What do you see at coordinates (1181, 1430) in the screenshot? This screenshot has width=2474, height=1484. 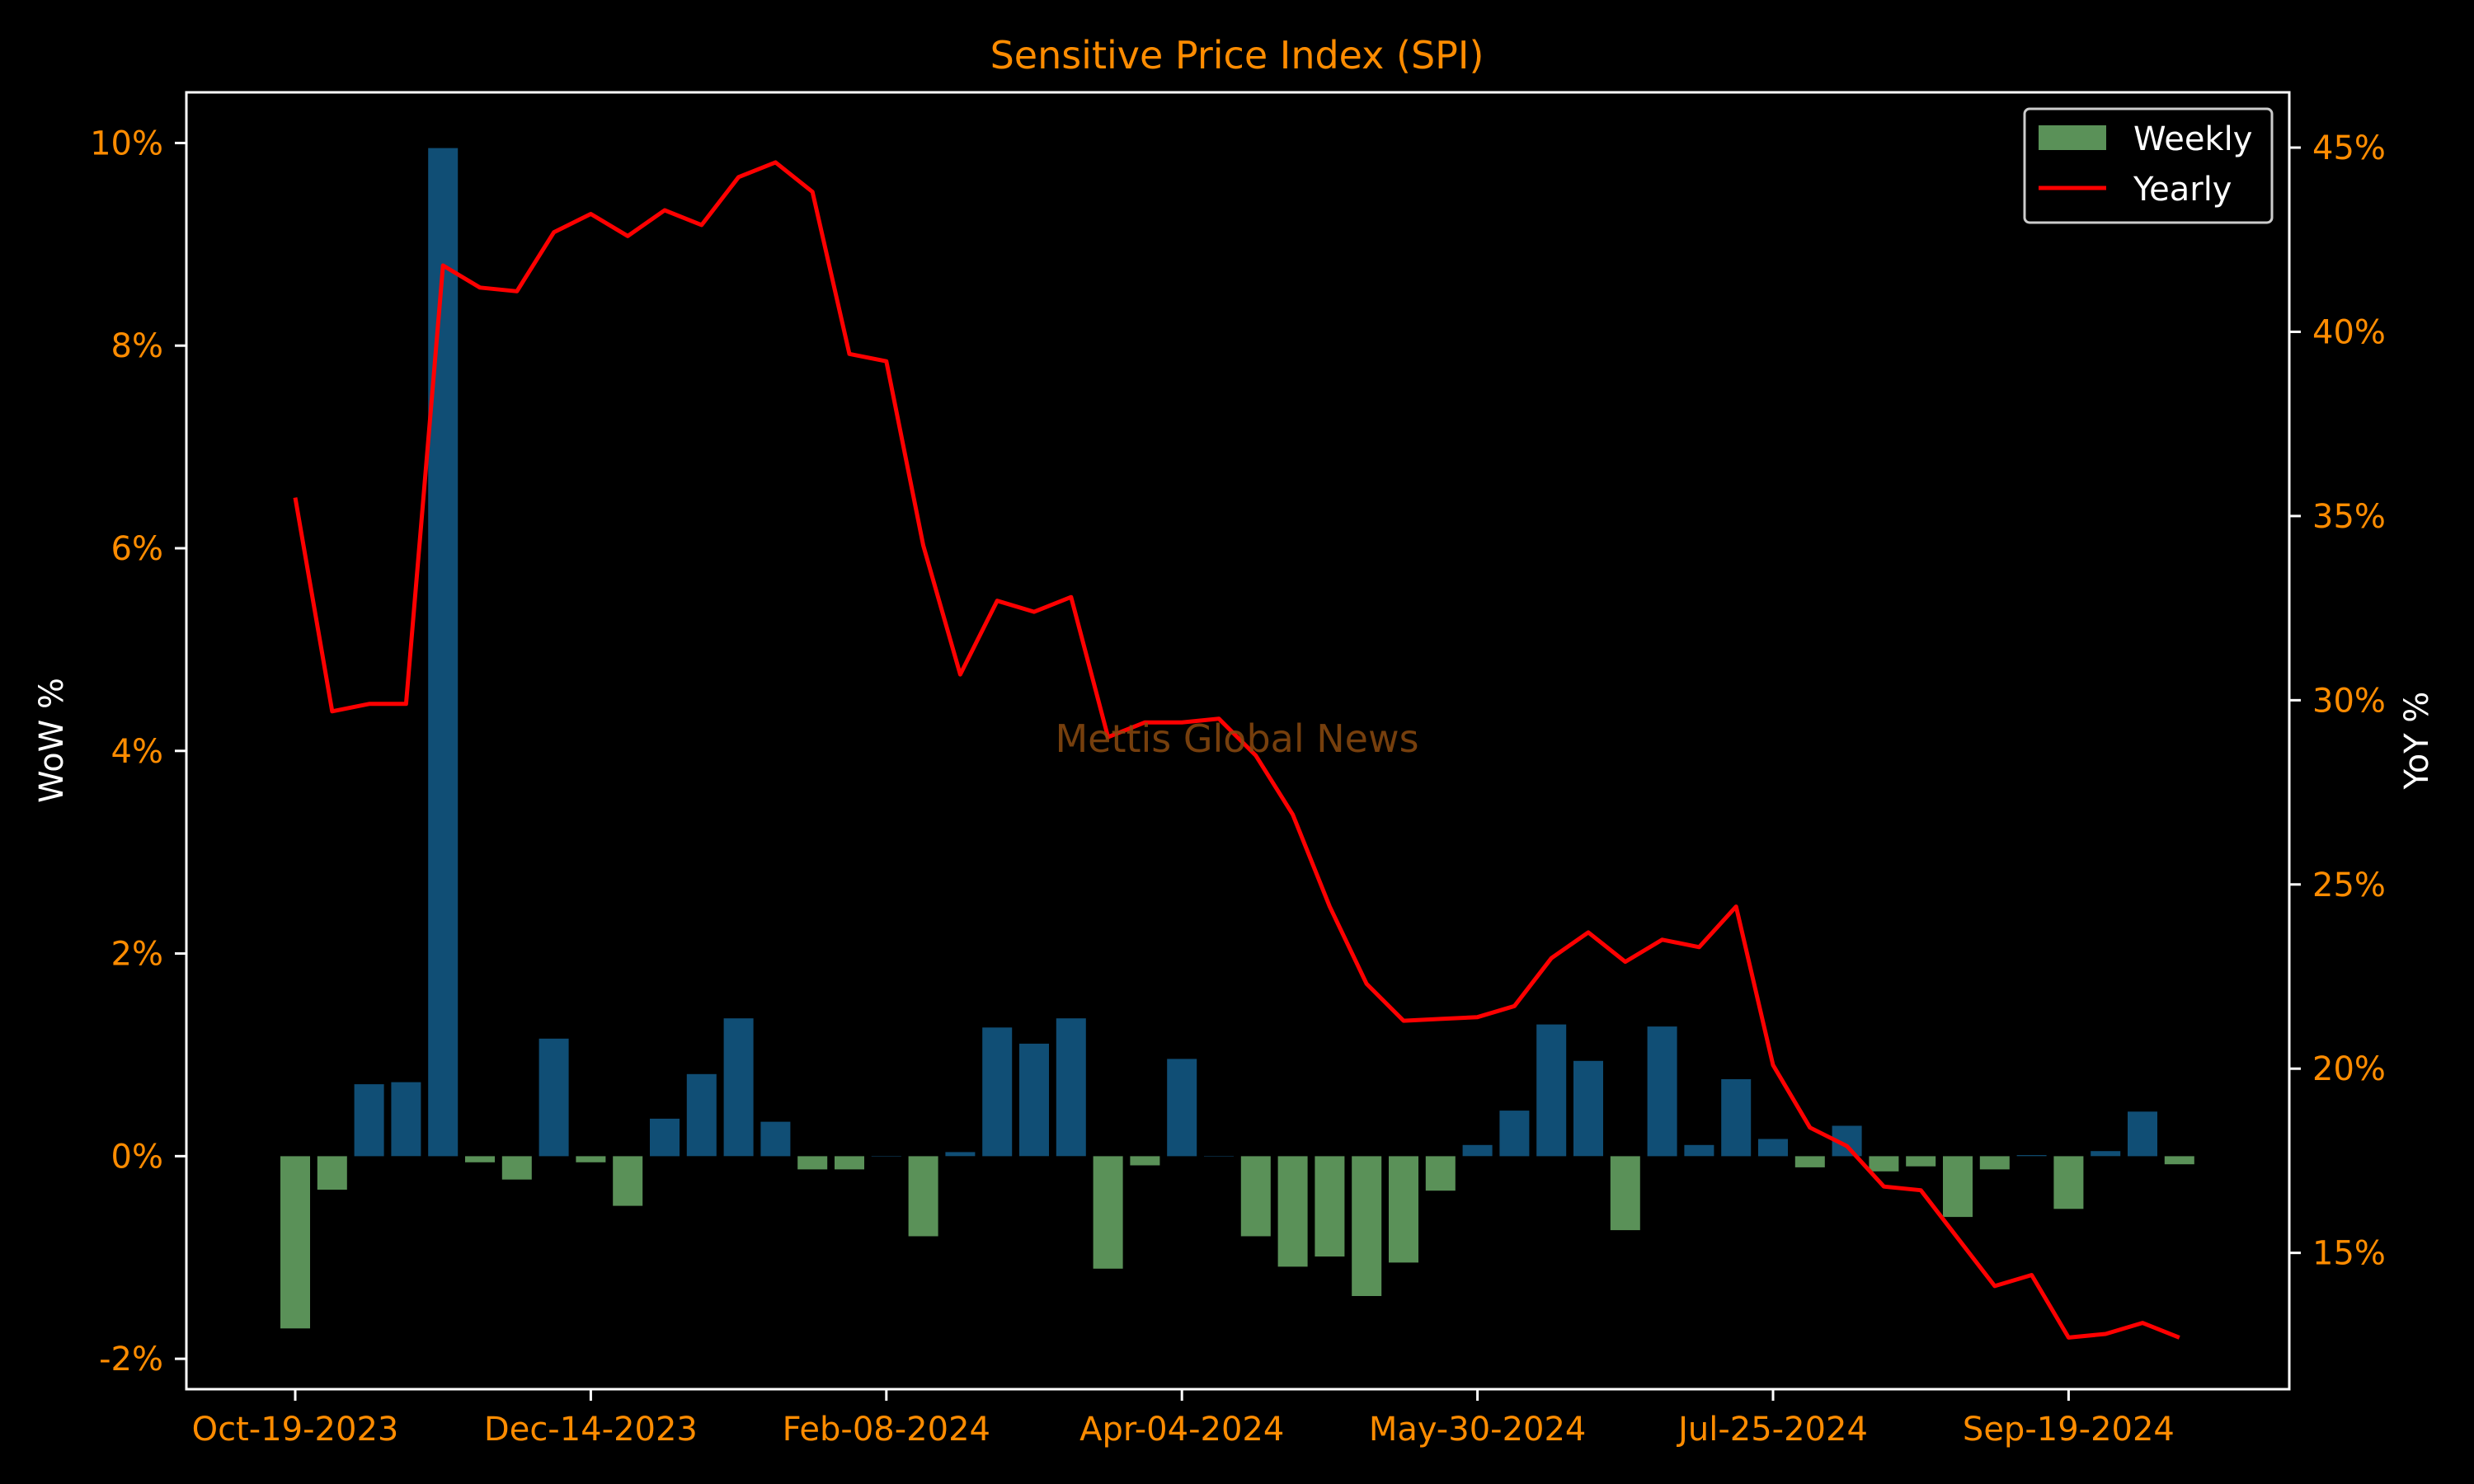 I see `x-tick-label: Apr-04-2024` at bounding box center [1181, 1430].